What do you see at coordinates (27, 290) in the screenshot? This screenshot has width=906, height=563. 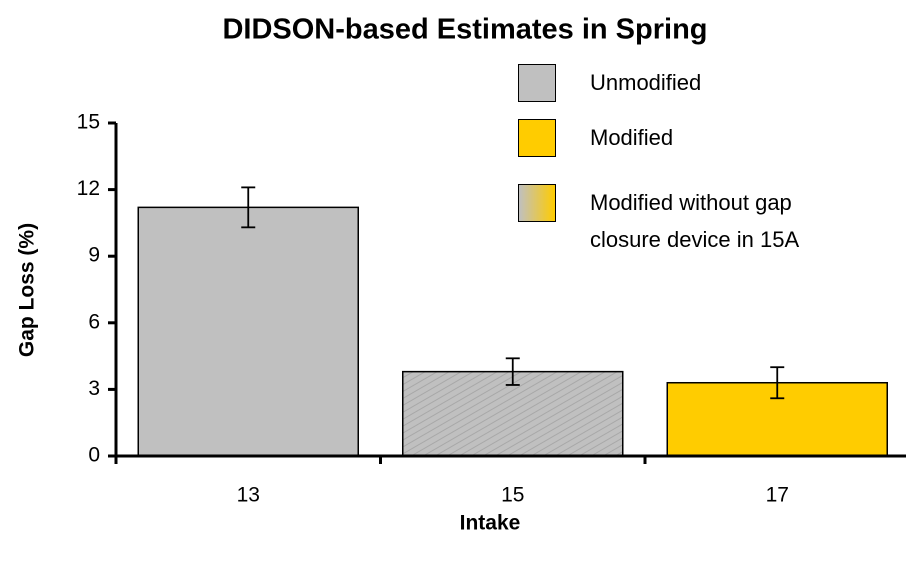 I see `y-axis-label: Gap Loss (%)` at bounding box center [27, 290].